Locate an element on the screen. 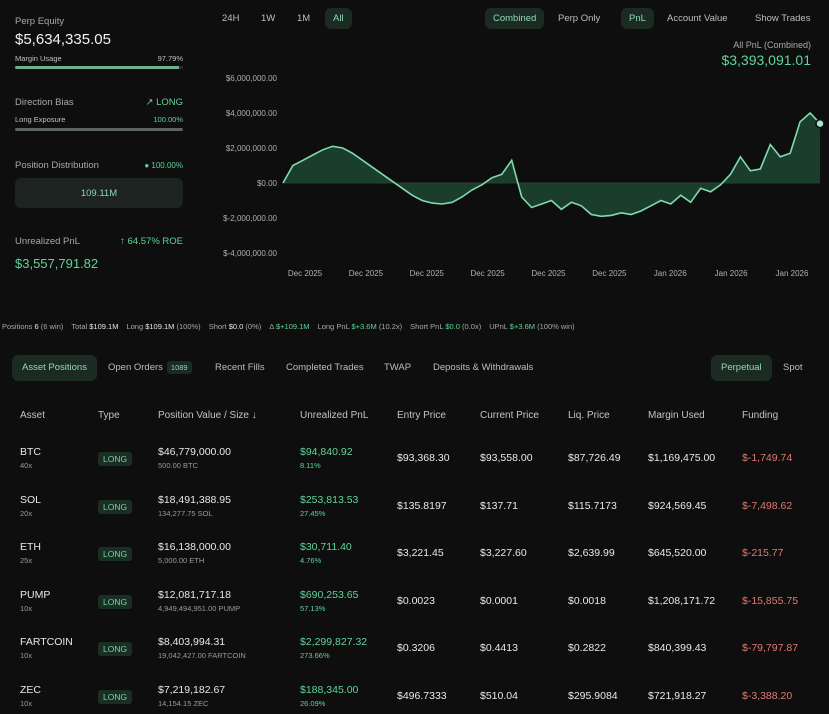 This screenshot has height=714, width=829. direction-bias-value-wrap: ↗ LONG is located at coordinates (164, 102).